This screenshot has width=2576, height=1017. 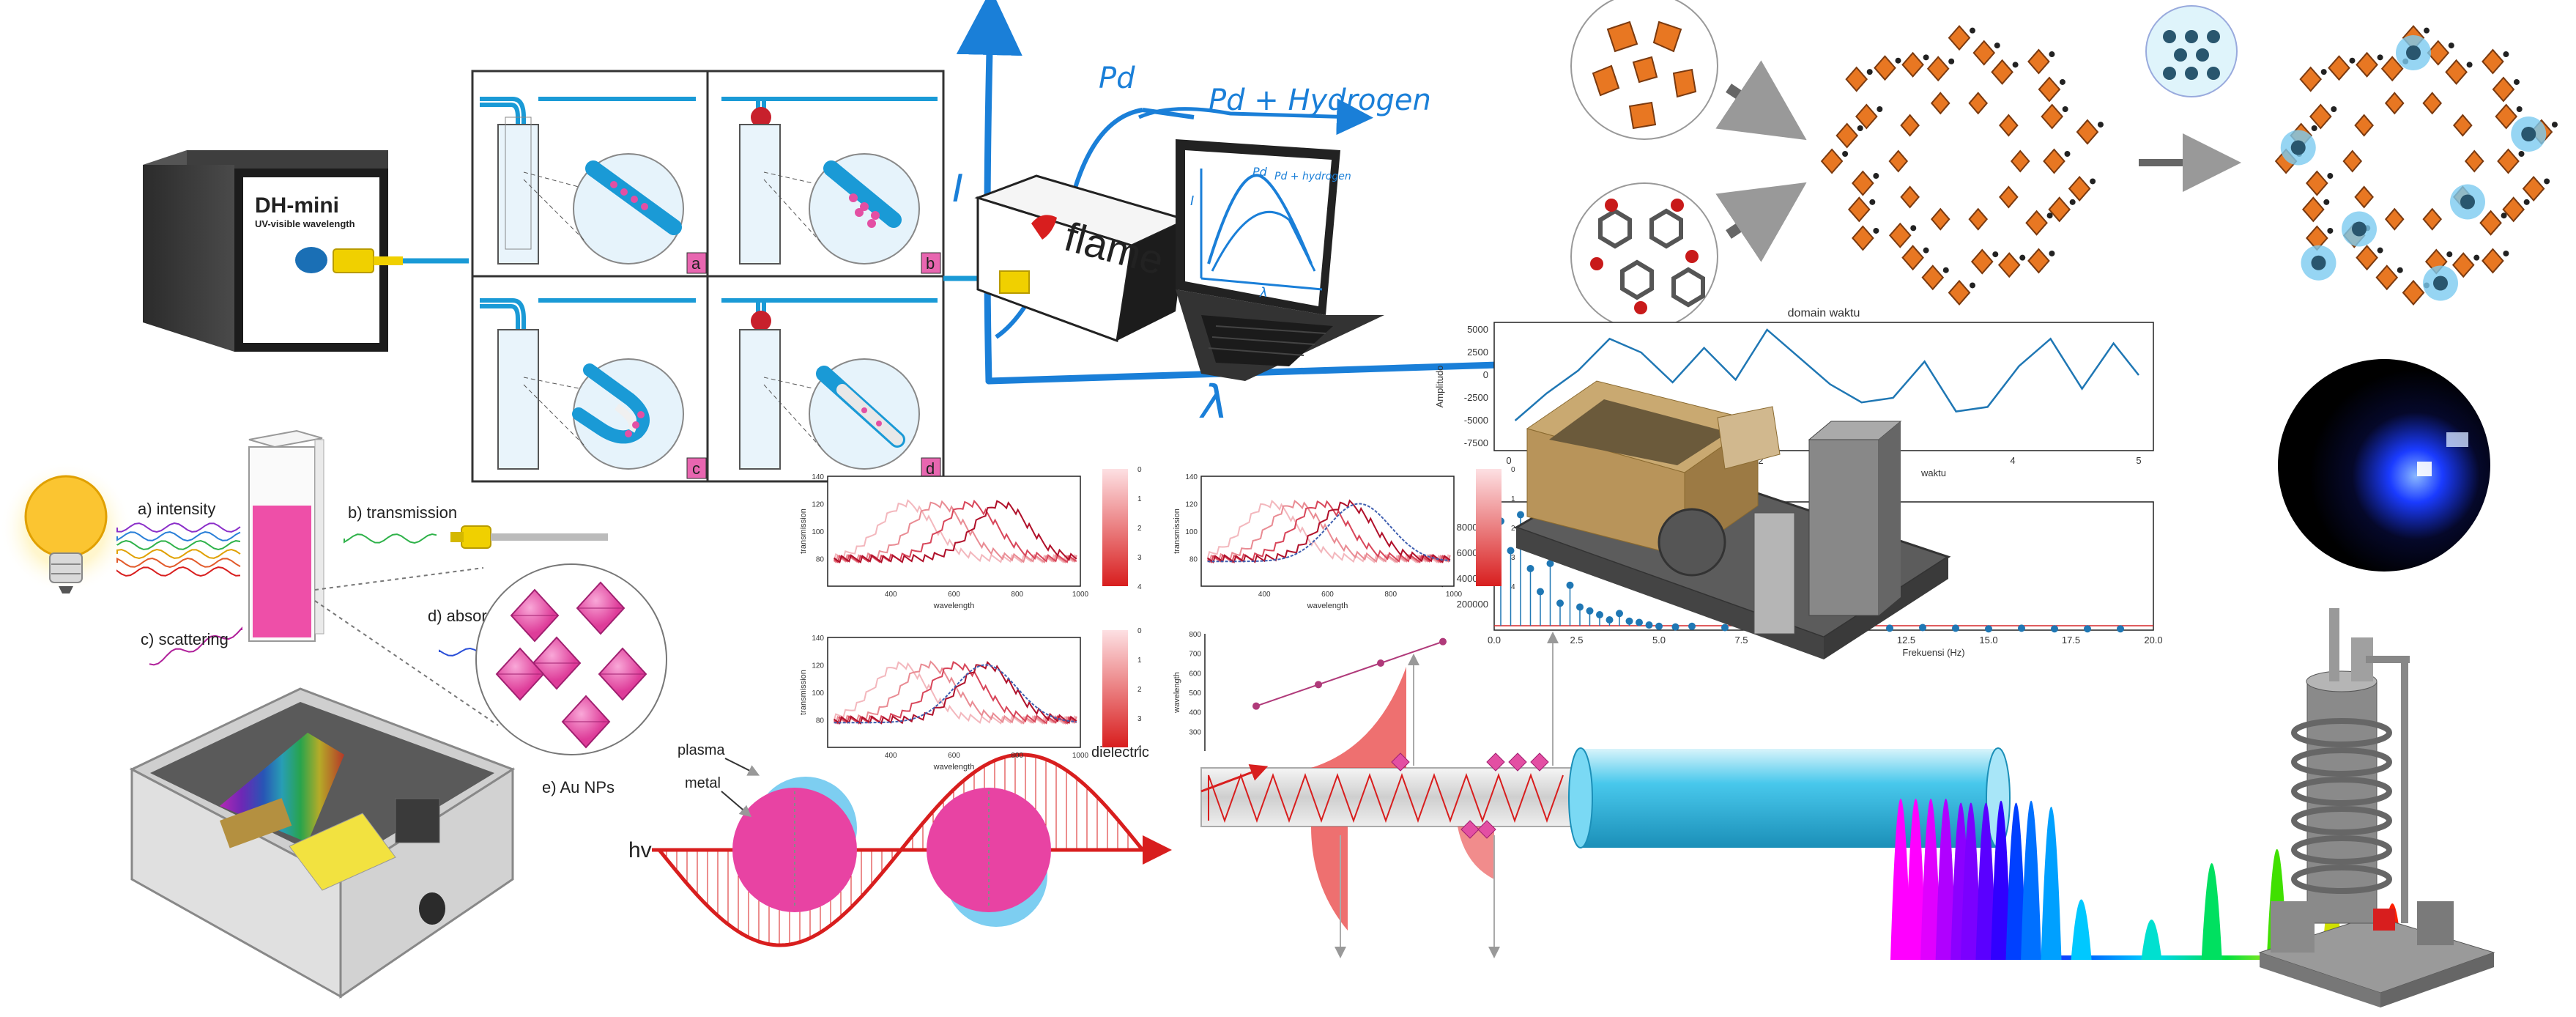 I want to click on trans-chart-xtick: 400, so click(x=891, y=595).